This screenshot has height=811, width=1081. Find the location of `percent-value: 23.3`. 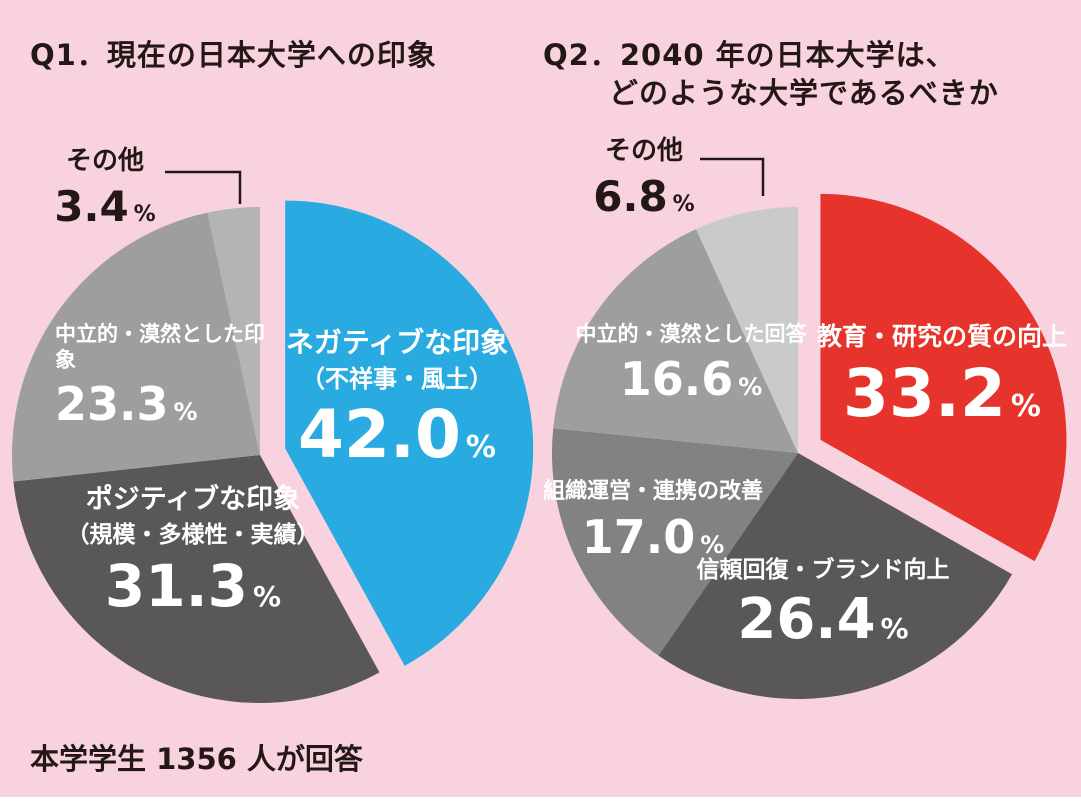

percent-value: 23.3 is located at coordinates (112, 404).